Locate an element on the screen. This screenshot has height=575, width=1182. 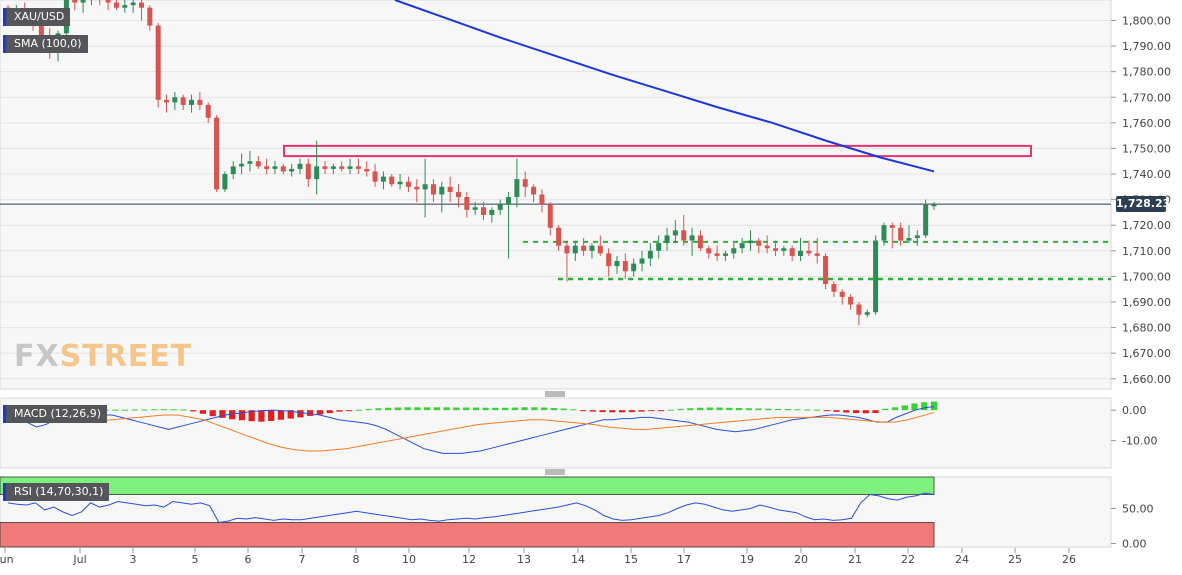
rsi-resize-handle is located at coordinates (555, 472).